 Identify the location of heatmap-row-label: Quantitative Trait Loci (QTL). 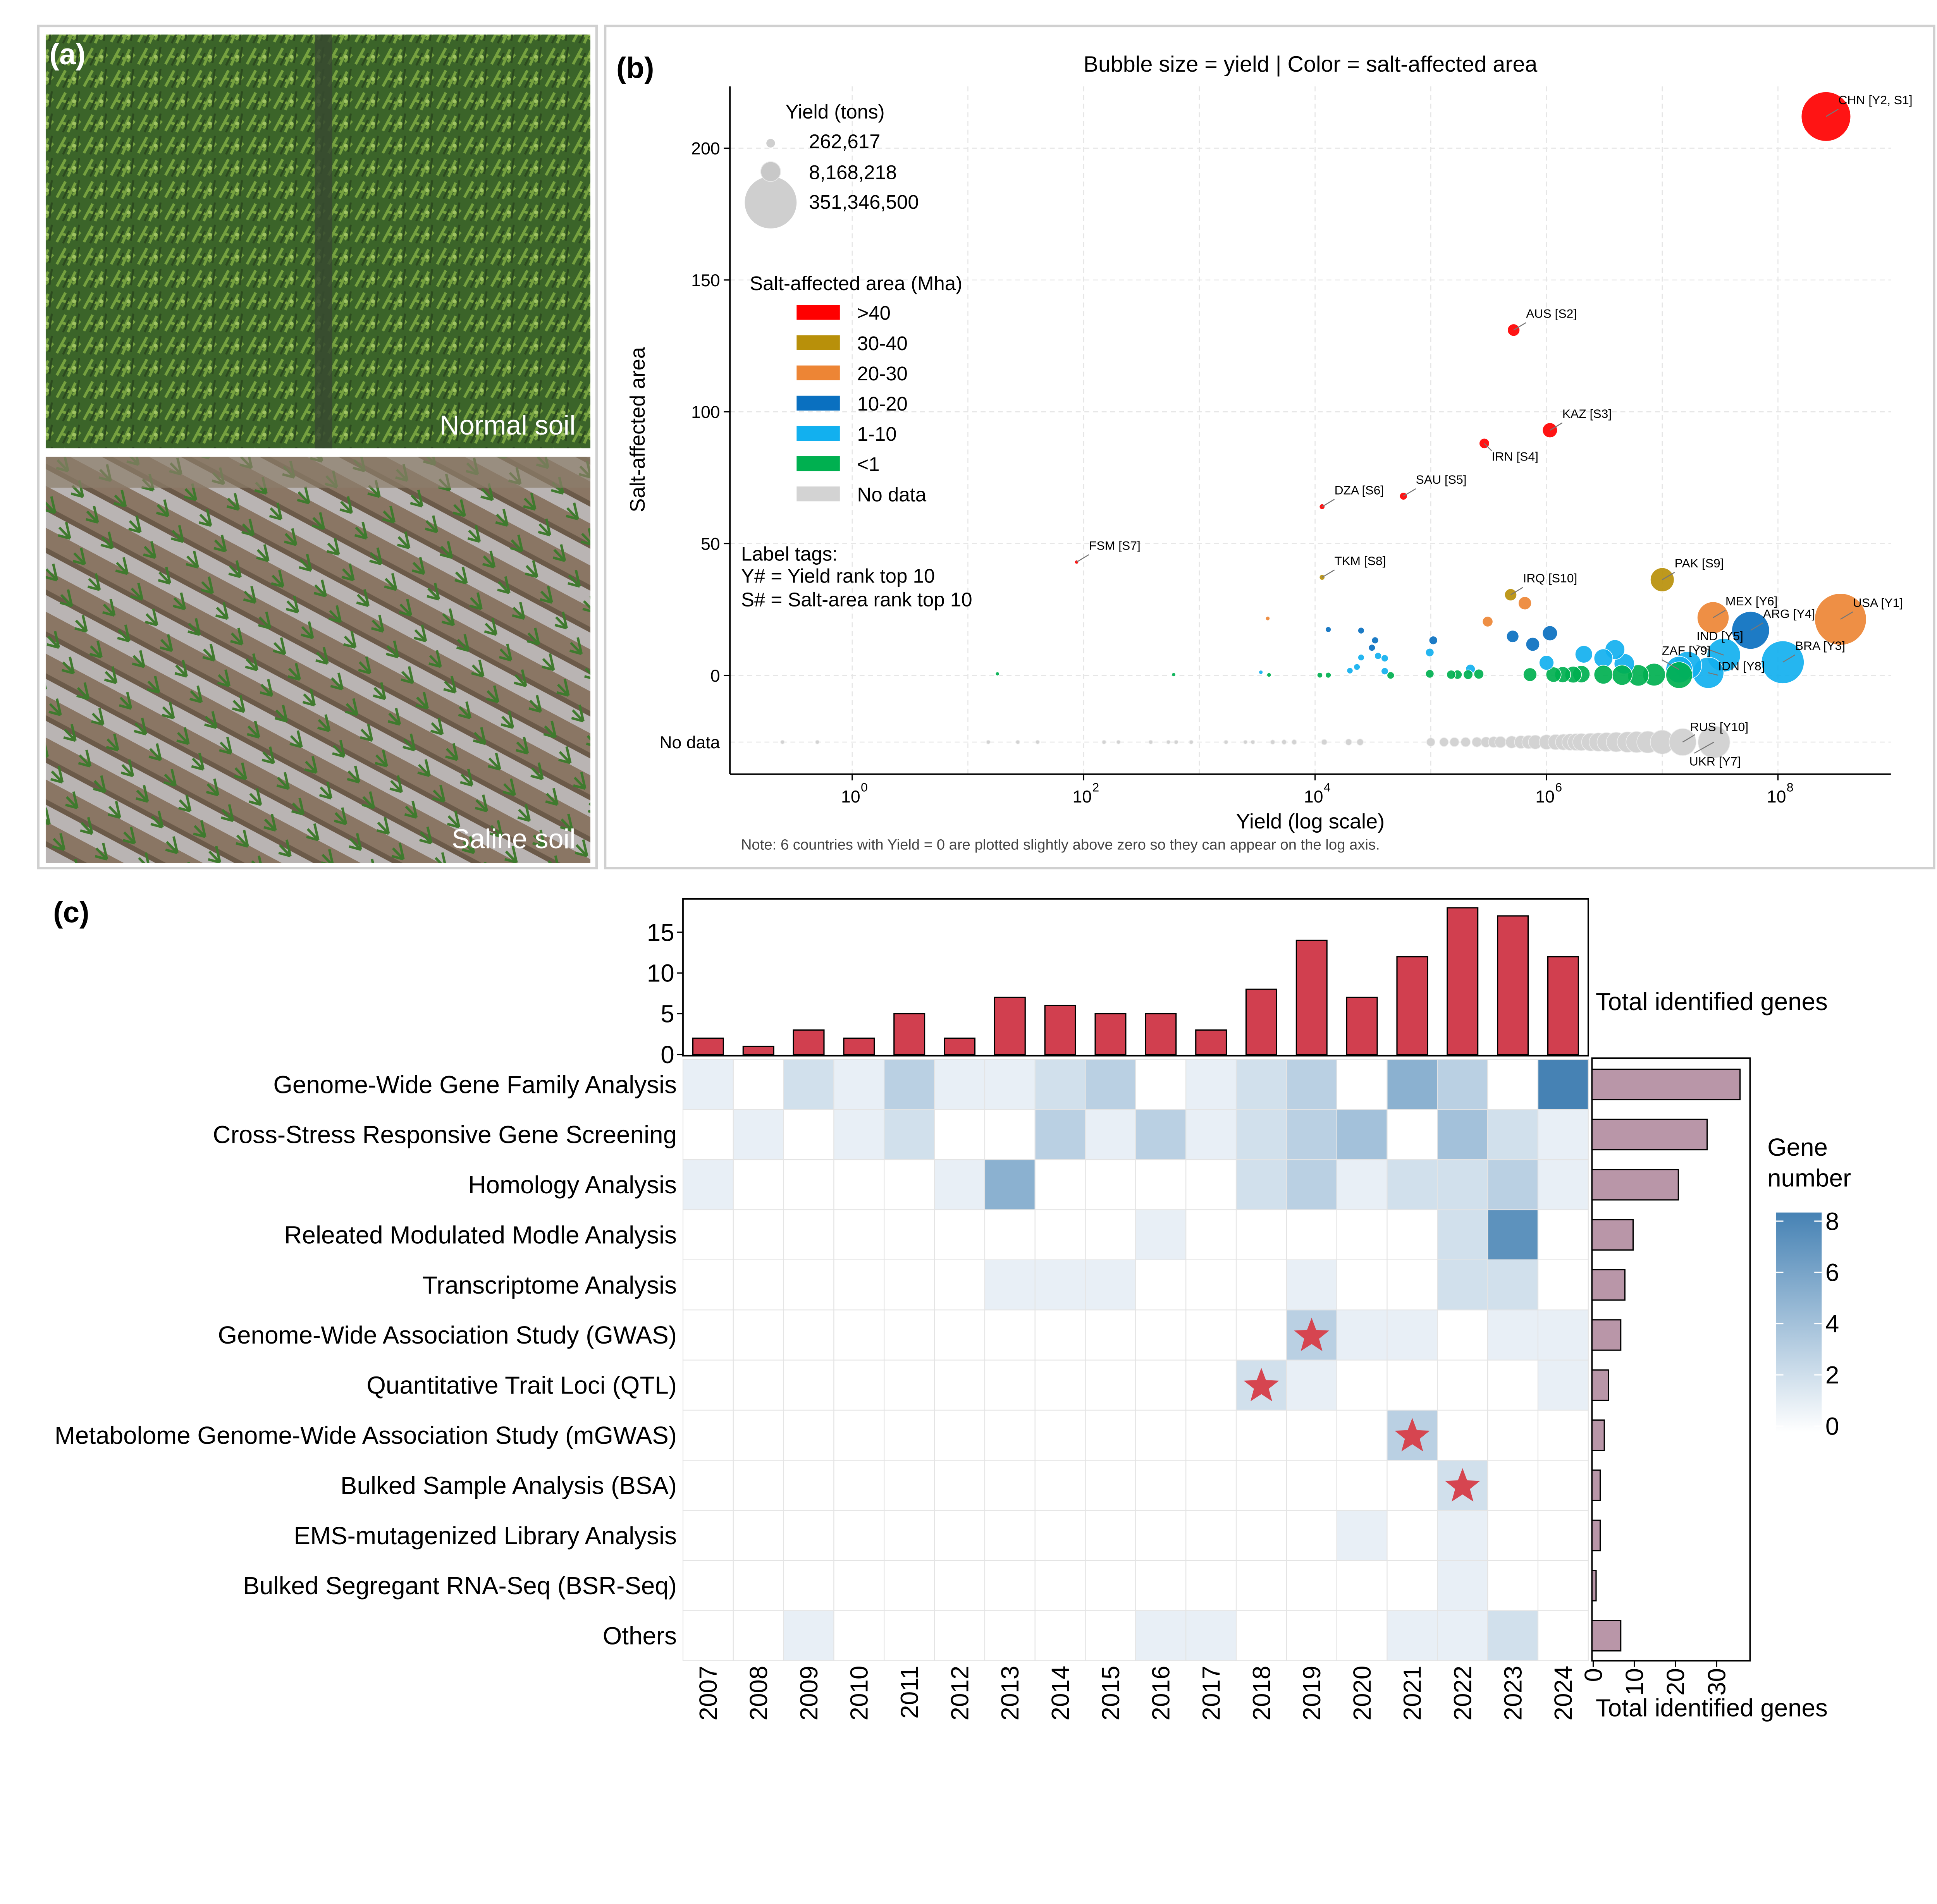
(521, 1385).